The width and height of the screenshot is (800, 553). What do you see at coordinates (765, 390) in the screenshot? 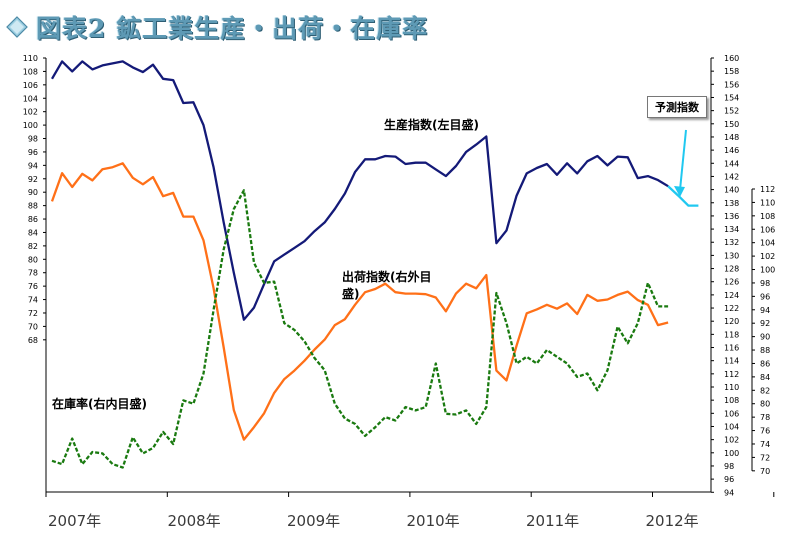
I see `right-inner-axis-tick-label: 82` at bounding box center [765, 390].